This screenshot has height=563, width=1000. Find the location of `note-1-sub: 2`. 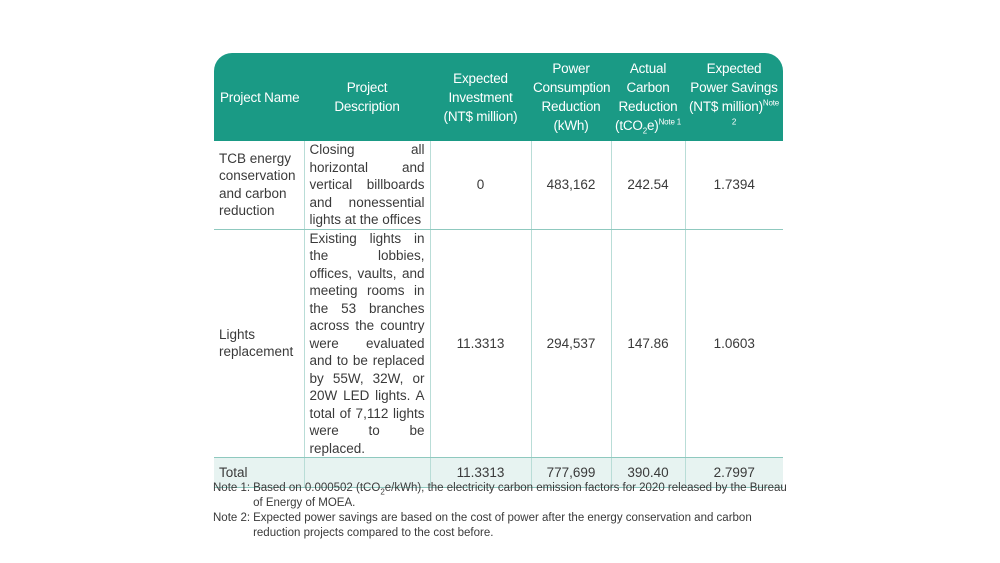

note-1-sub: 2 is located at coordinates (382, 492).